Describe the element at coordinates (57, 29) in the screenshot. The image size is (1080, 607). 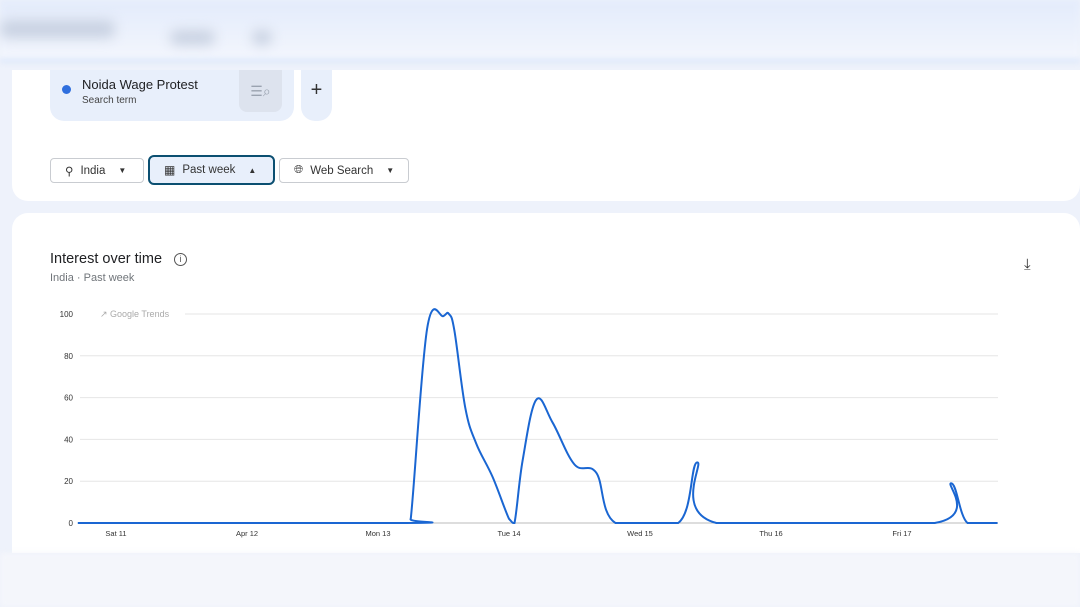
I see `blurred-logo` at that location.